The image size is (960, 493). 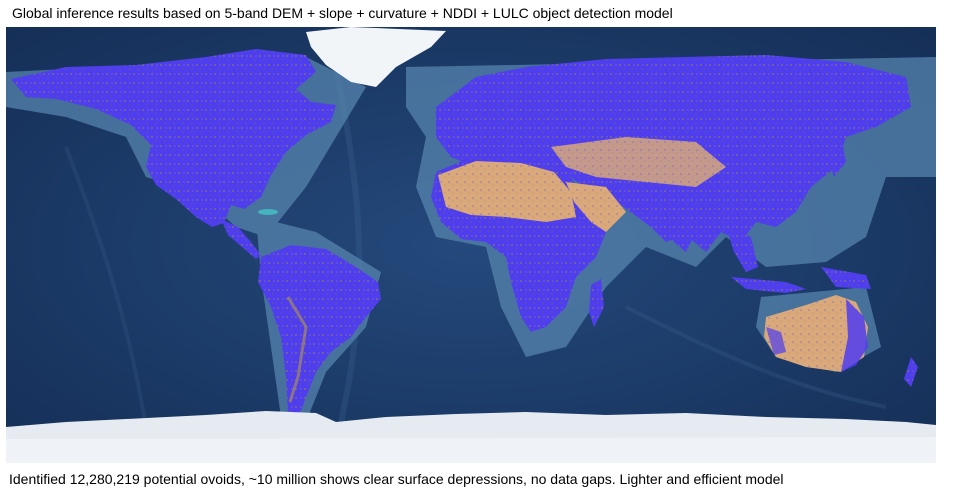 What do you see at coordinates (376, 57) in the screenshot?
I see `greenland-ice` at bounding box center [376, 57].